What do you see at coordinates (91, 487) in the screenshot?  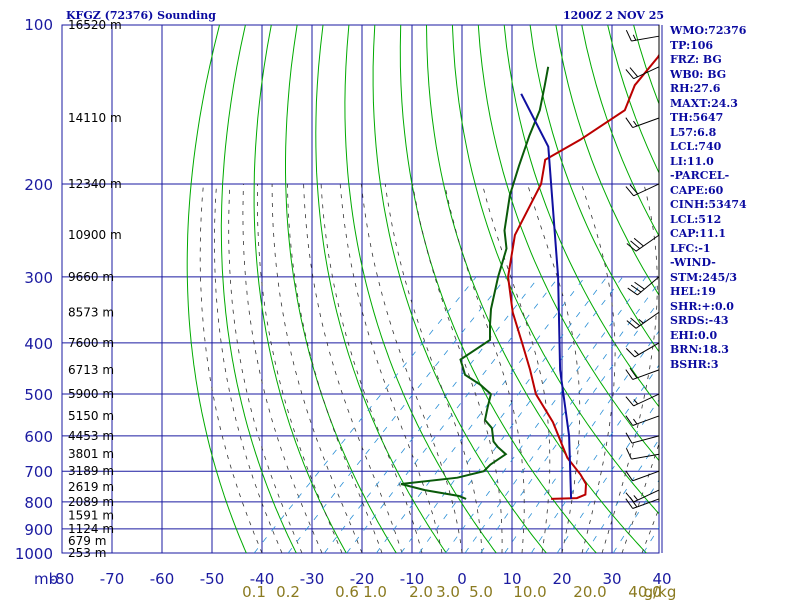 I see `height-label: 2619 m` at bounding box center [91, 487].